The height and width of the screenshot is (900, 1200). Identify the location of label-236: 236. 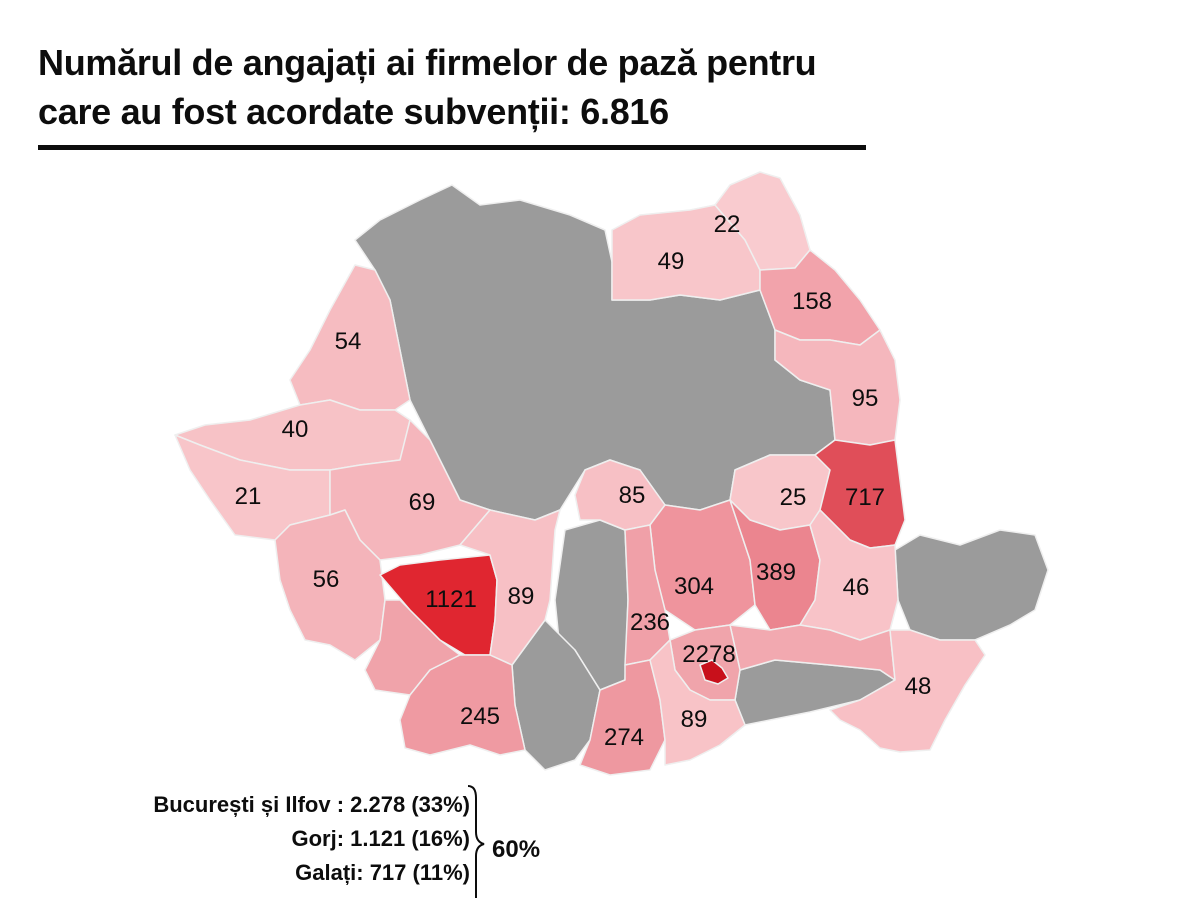
(650, 622).